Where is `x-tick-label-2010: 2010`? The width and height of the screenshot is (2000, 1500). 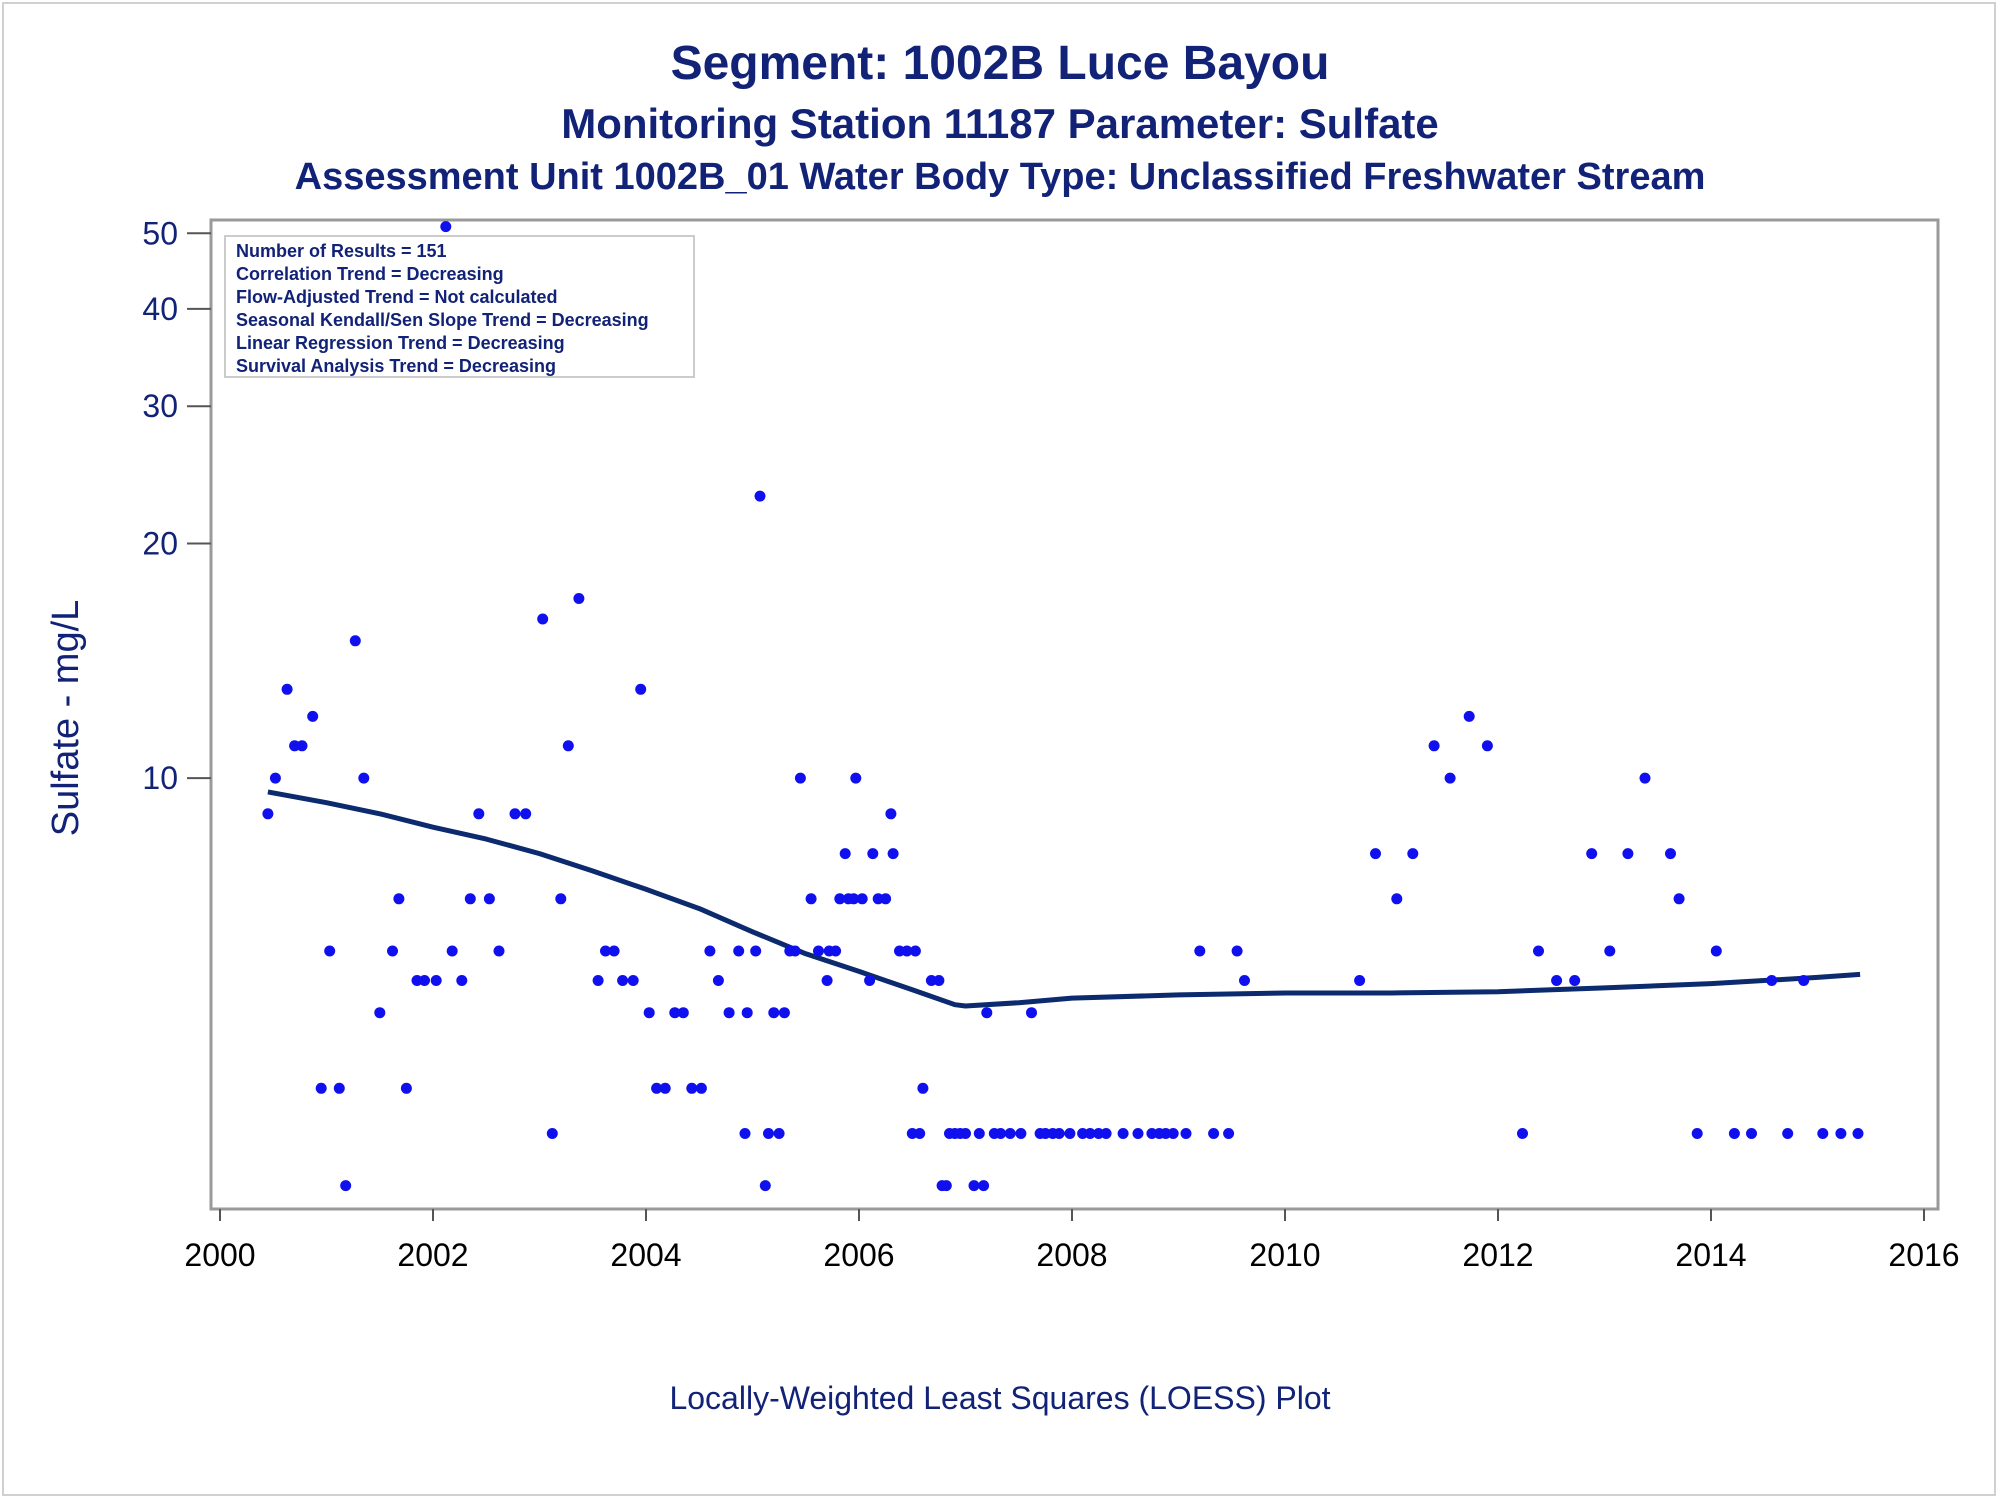
x-tick-label-2010: 2010 is located at coordinates (1284, 1255).